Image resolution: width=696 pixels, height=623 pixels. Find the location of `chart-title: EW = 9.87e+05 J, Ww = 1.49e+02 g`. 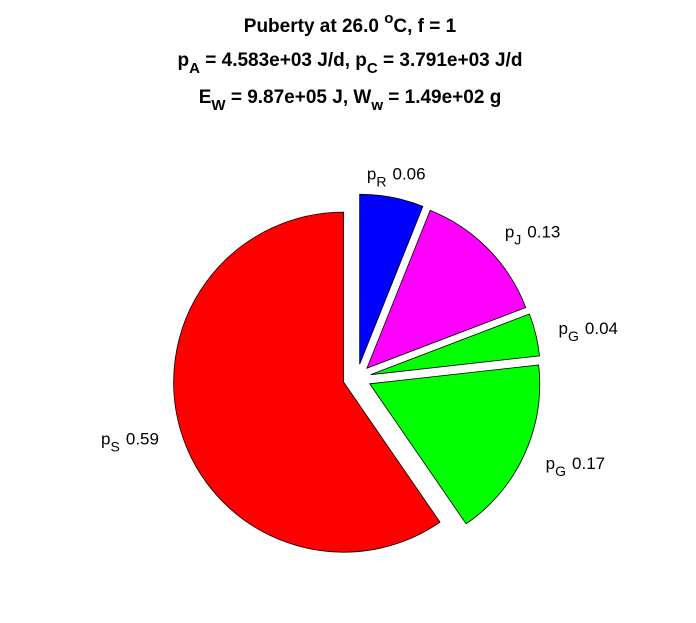

chart-title: EW = 9.87e+05 J, Ww = 1.49e+02 g is located at coordinates (350, 100).